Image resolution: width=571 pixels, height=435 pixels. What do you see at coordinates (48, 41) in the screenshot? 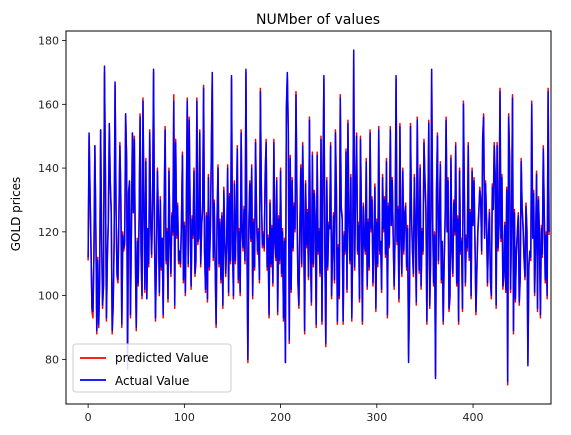
I see `y-tick-label: 180` at bounding box center [48, 41].